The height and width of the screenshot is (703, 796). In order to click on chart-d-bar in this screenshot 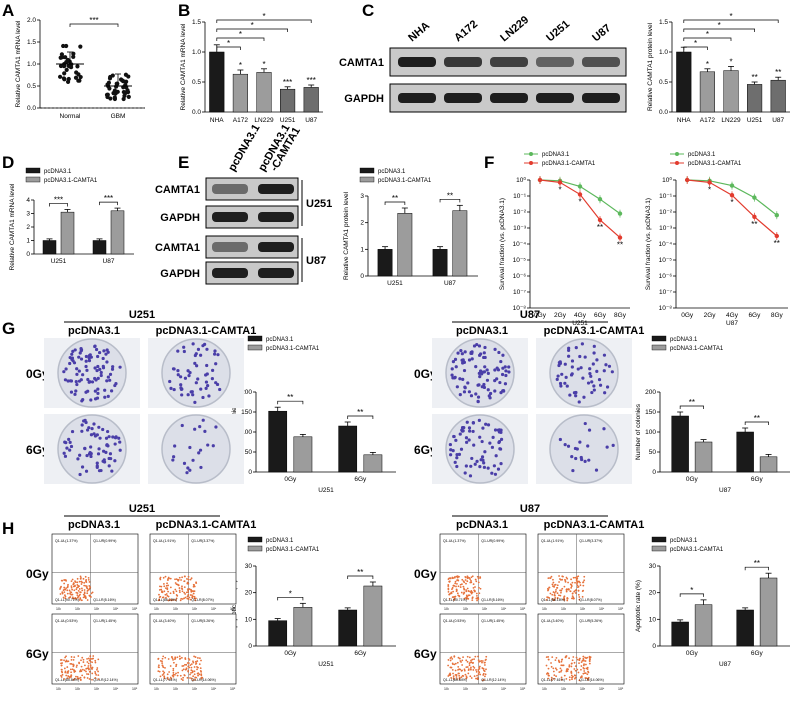, I will do `click(67, 233)`.